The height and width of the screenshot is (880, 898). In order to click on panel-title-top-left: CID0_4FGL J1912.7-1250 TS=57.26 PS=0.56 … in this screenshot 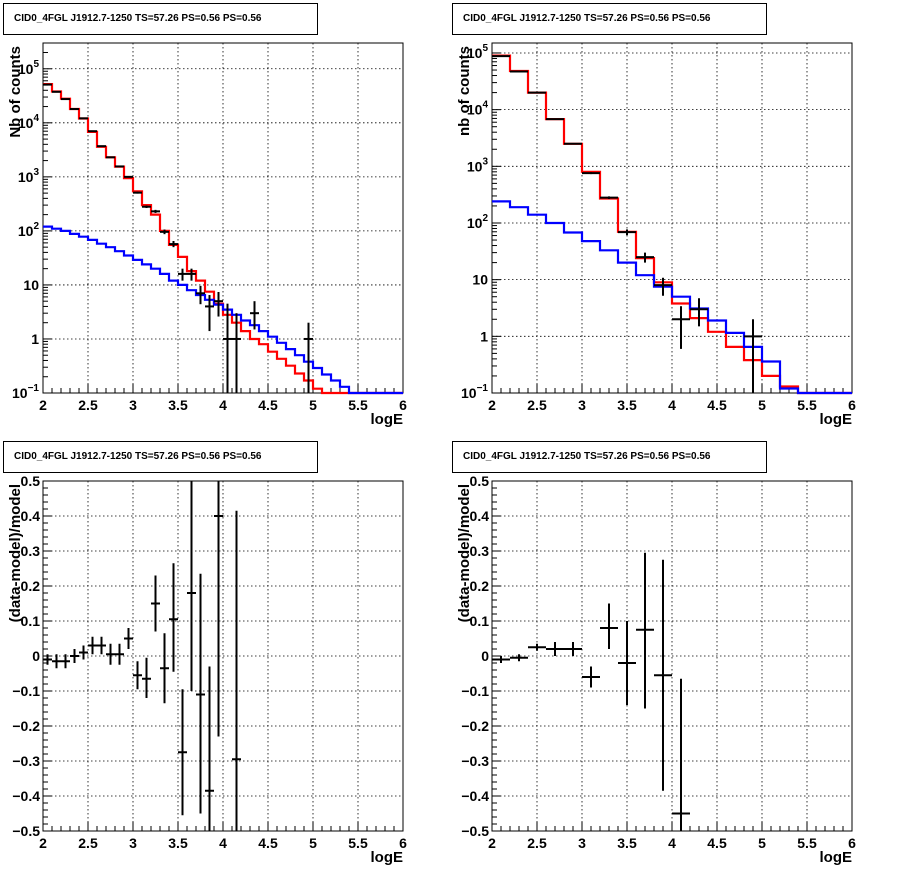, I will do `click(160, 19)`.